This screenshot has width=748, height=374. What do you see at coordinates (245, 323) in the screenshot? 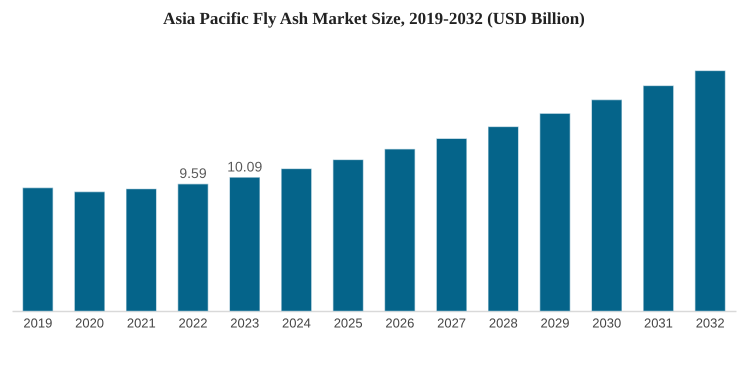
I see `x-tick-label: 2023` at bounding box center [245, 323].